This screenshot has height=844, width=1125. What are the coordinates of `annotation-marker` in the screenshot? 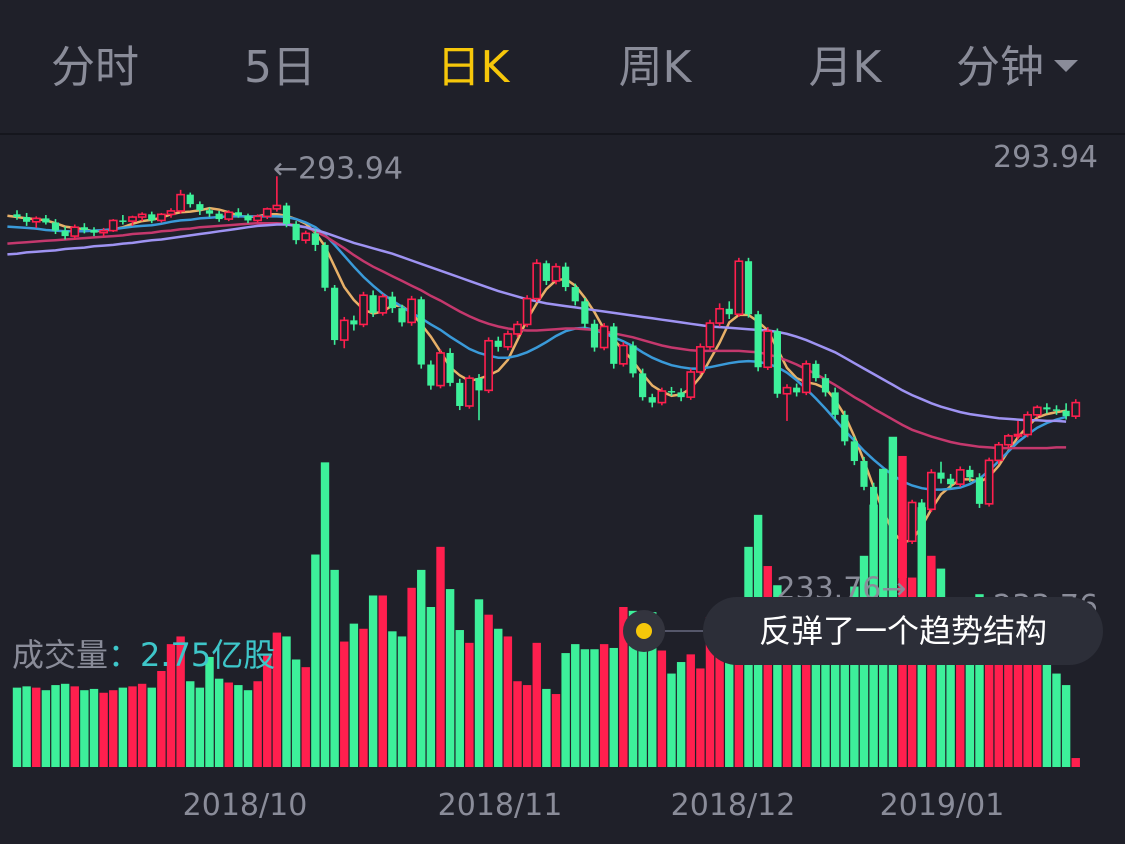 It's located at (644, 631).